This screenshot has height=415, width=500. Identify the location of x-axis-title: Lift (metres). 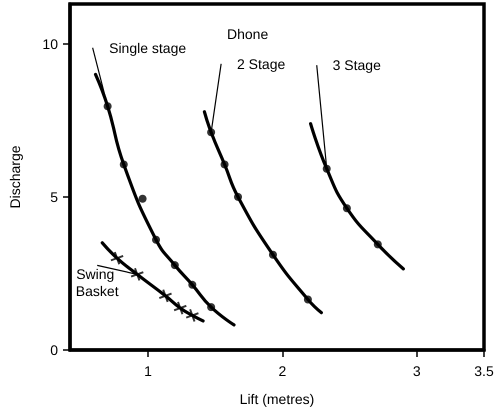
(277, 399).